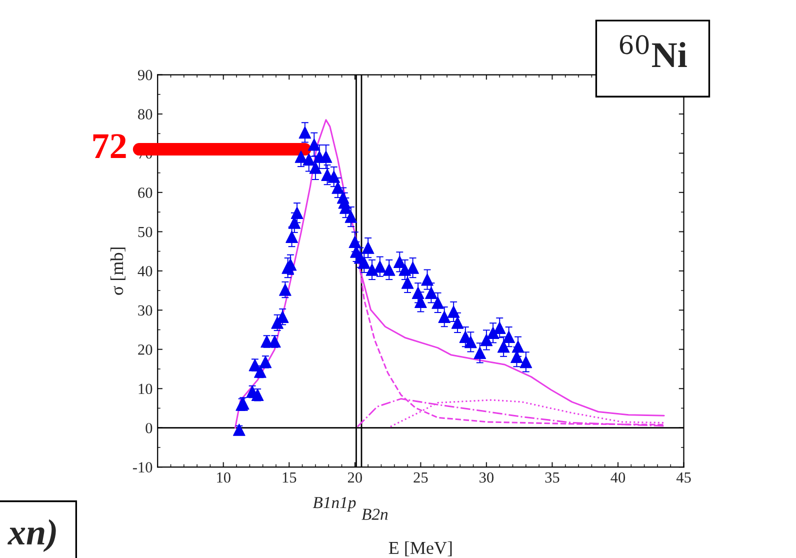 The height and width of the screenshot is (558, 796). What do you see at coordinates (653, 51) in the screenshot?
I see `text: $^{60}$Ni` at bounding box center [653, 51].